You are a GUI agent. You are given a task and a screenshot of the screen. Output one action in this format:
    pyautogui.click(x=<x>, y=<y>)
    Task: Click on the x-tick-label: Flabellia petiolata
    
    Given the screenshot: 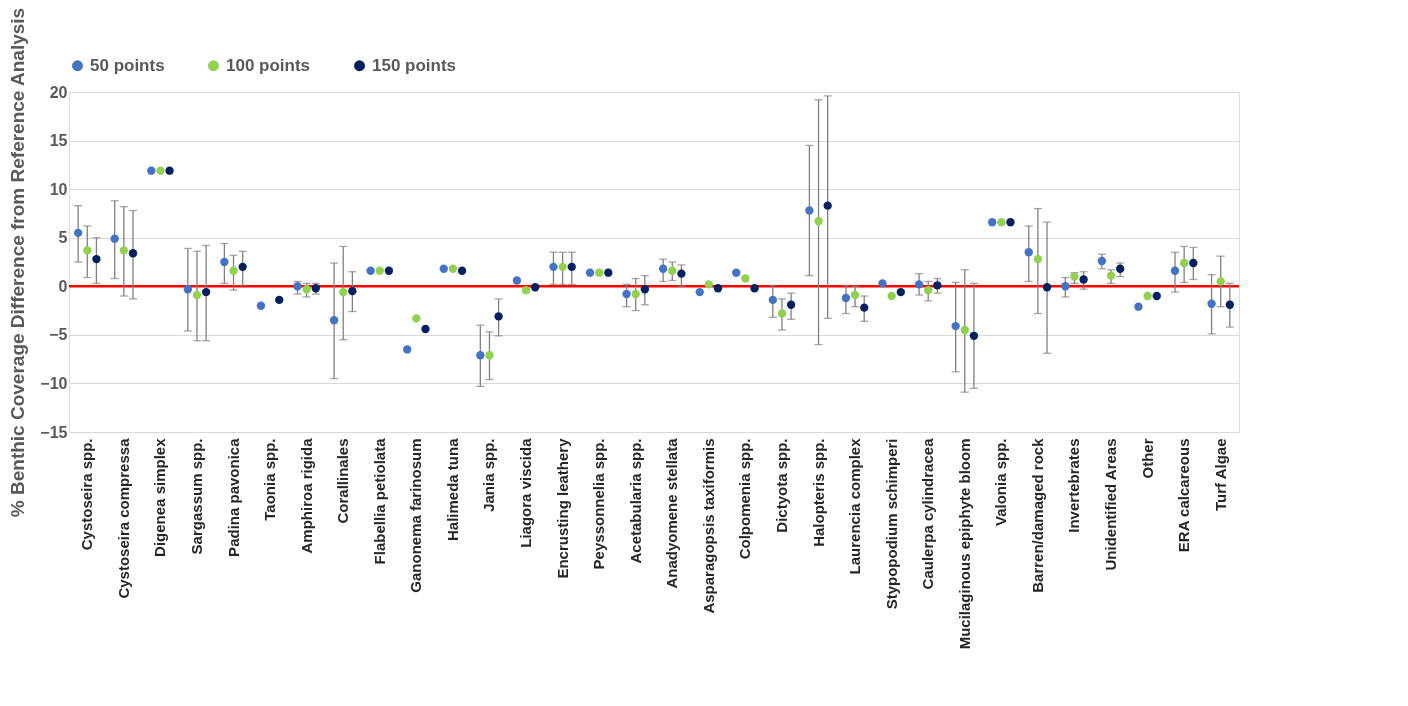 What is the action you would take?
    pyautogui.click(x=379, y=501)
    